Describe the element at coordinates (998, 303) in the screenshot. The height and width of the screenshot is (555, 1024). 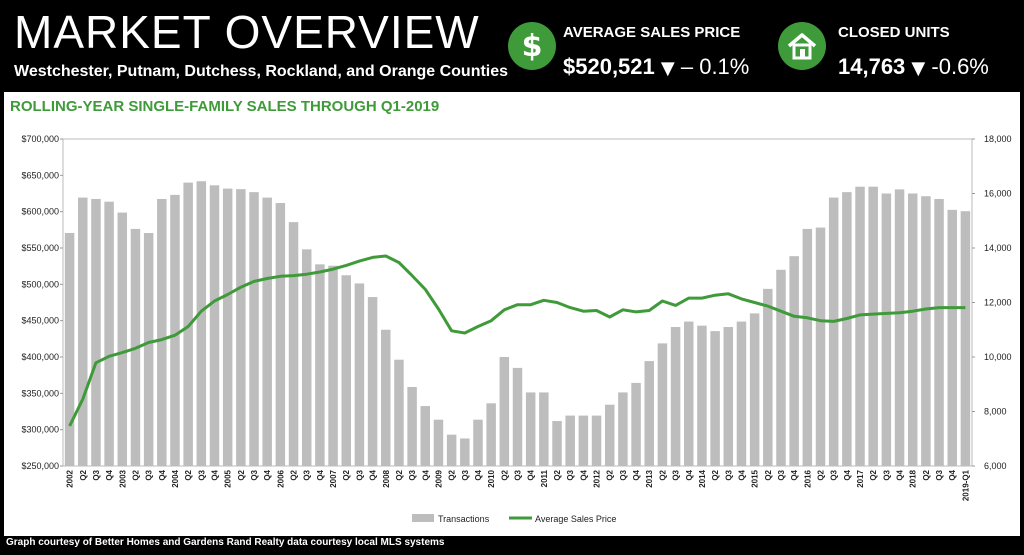
I see `y-right-tick-label: 12,000` at that location.